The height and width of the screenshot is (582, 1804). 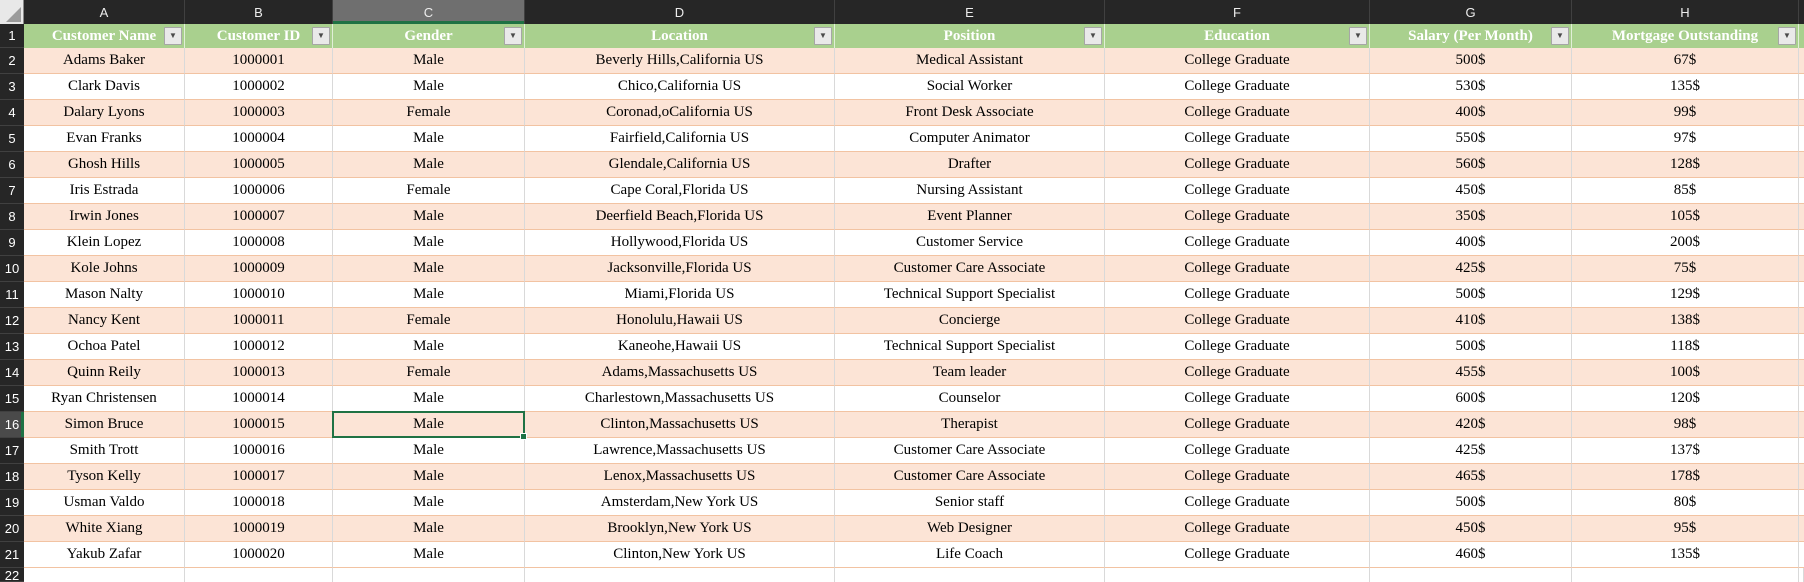 What do you see at coordinates (1685, 243) in the screenshot?
I see `cell-H9: 200$` at bounding box center [1685, 243].